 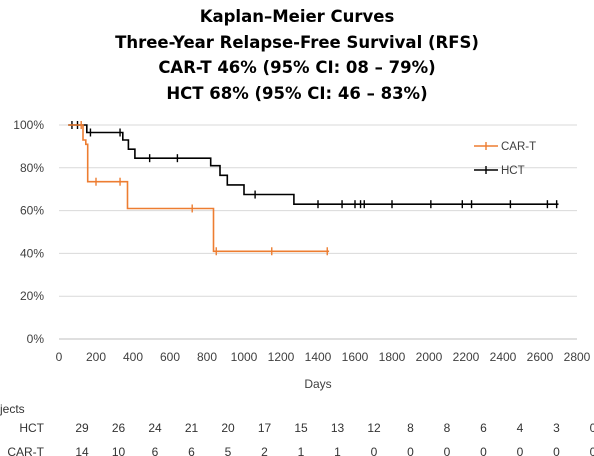 I want to click on x-tick-label: 2800, so click(x=577, y=357).